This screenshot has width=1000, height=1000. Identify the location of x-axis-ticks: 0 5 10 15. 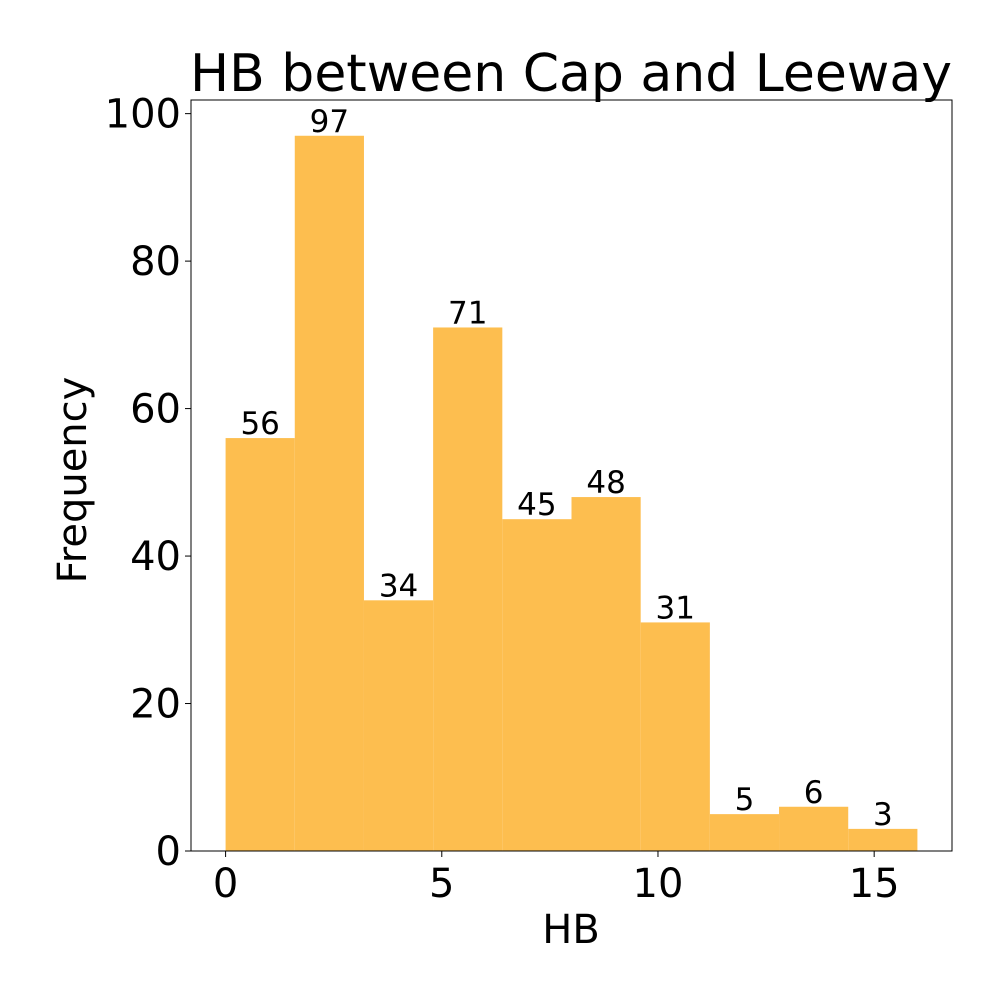
(556, 879).